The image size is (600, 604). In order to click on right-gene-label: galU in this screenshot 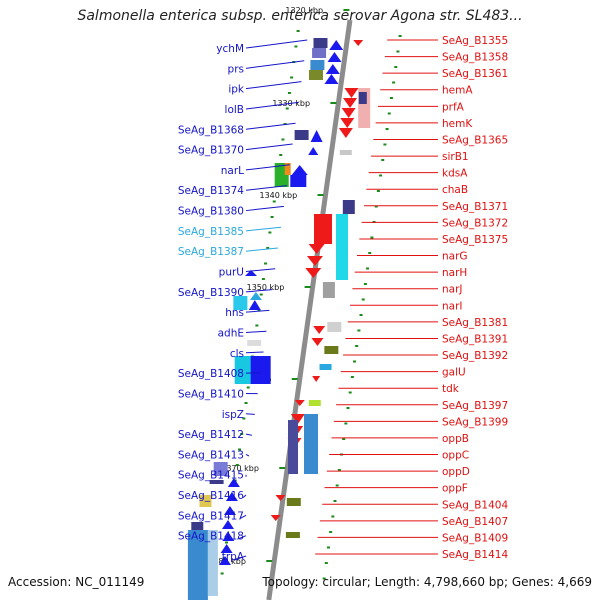, I will do `click(454, 373)`.